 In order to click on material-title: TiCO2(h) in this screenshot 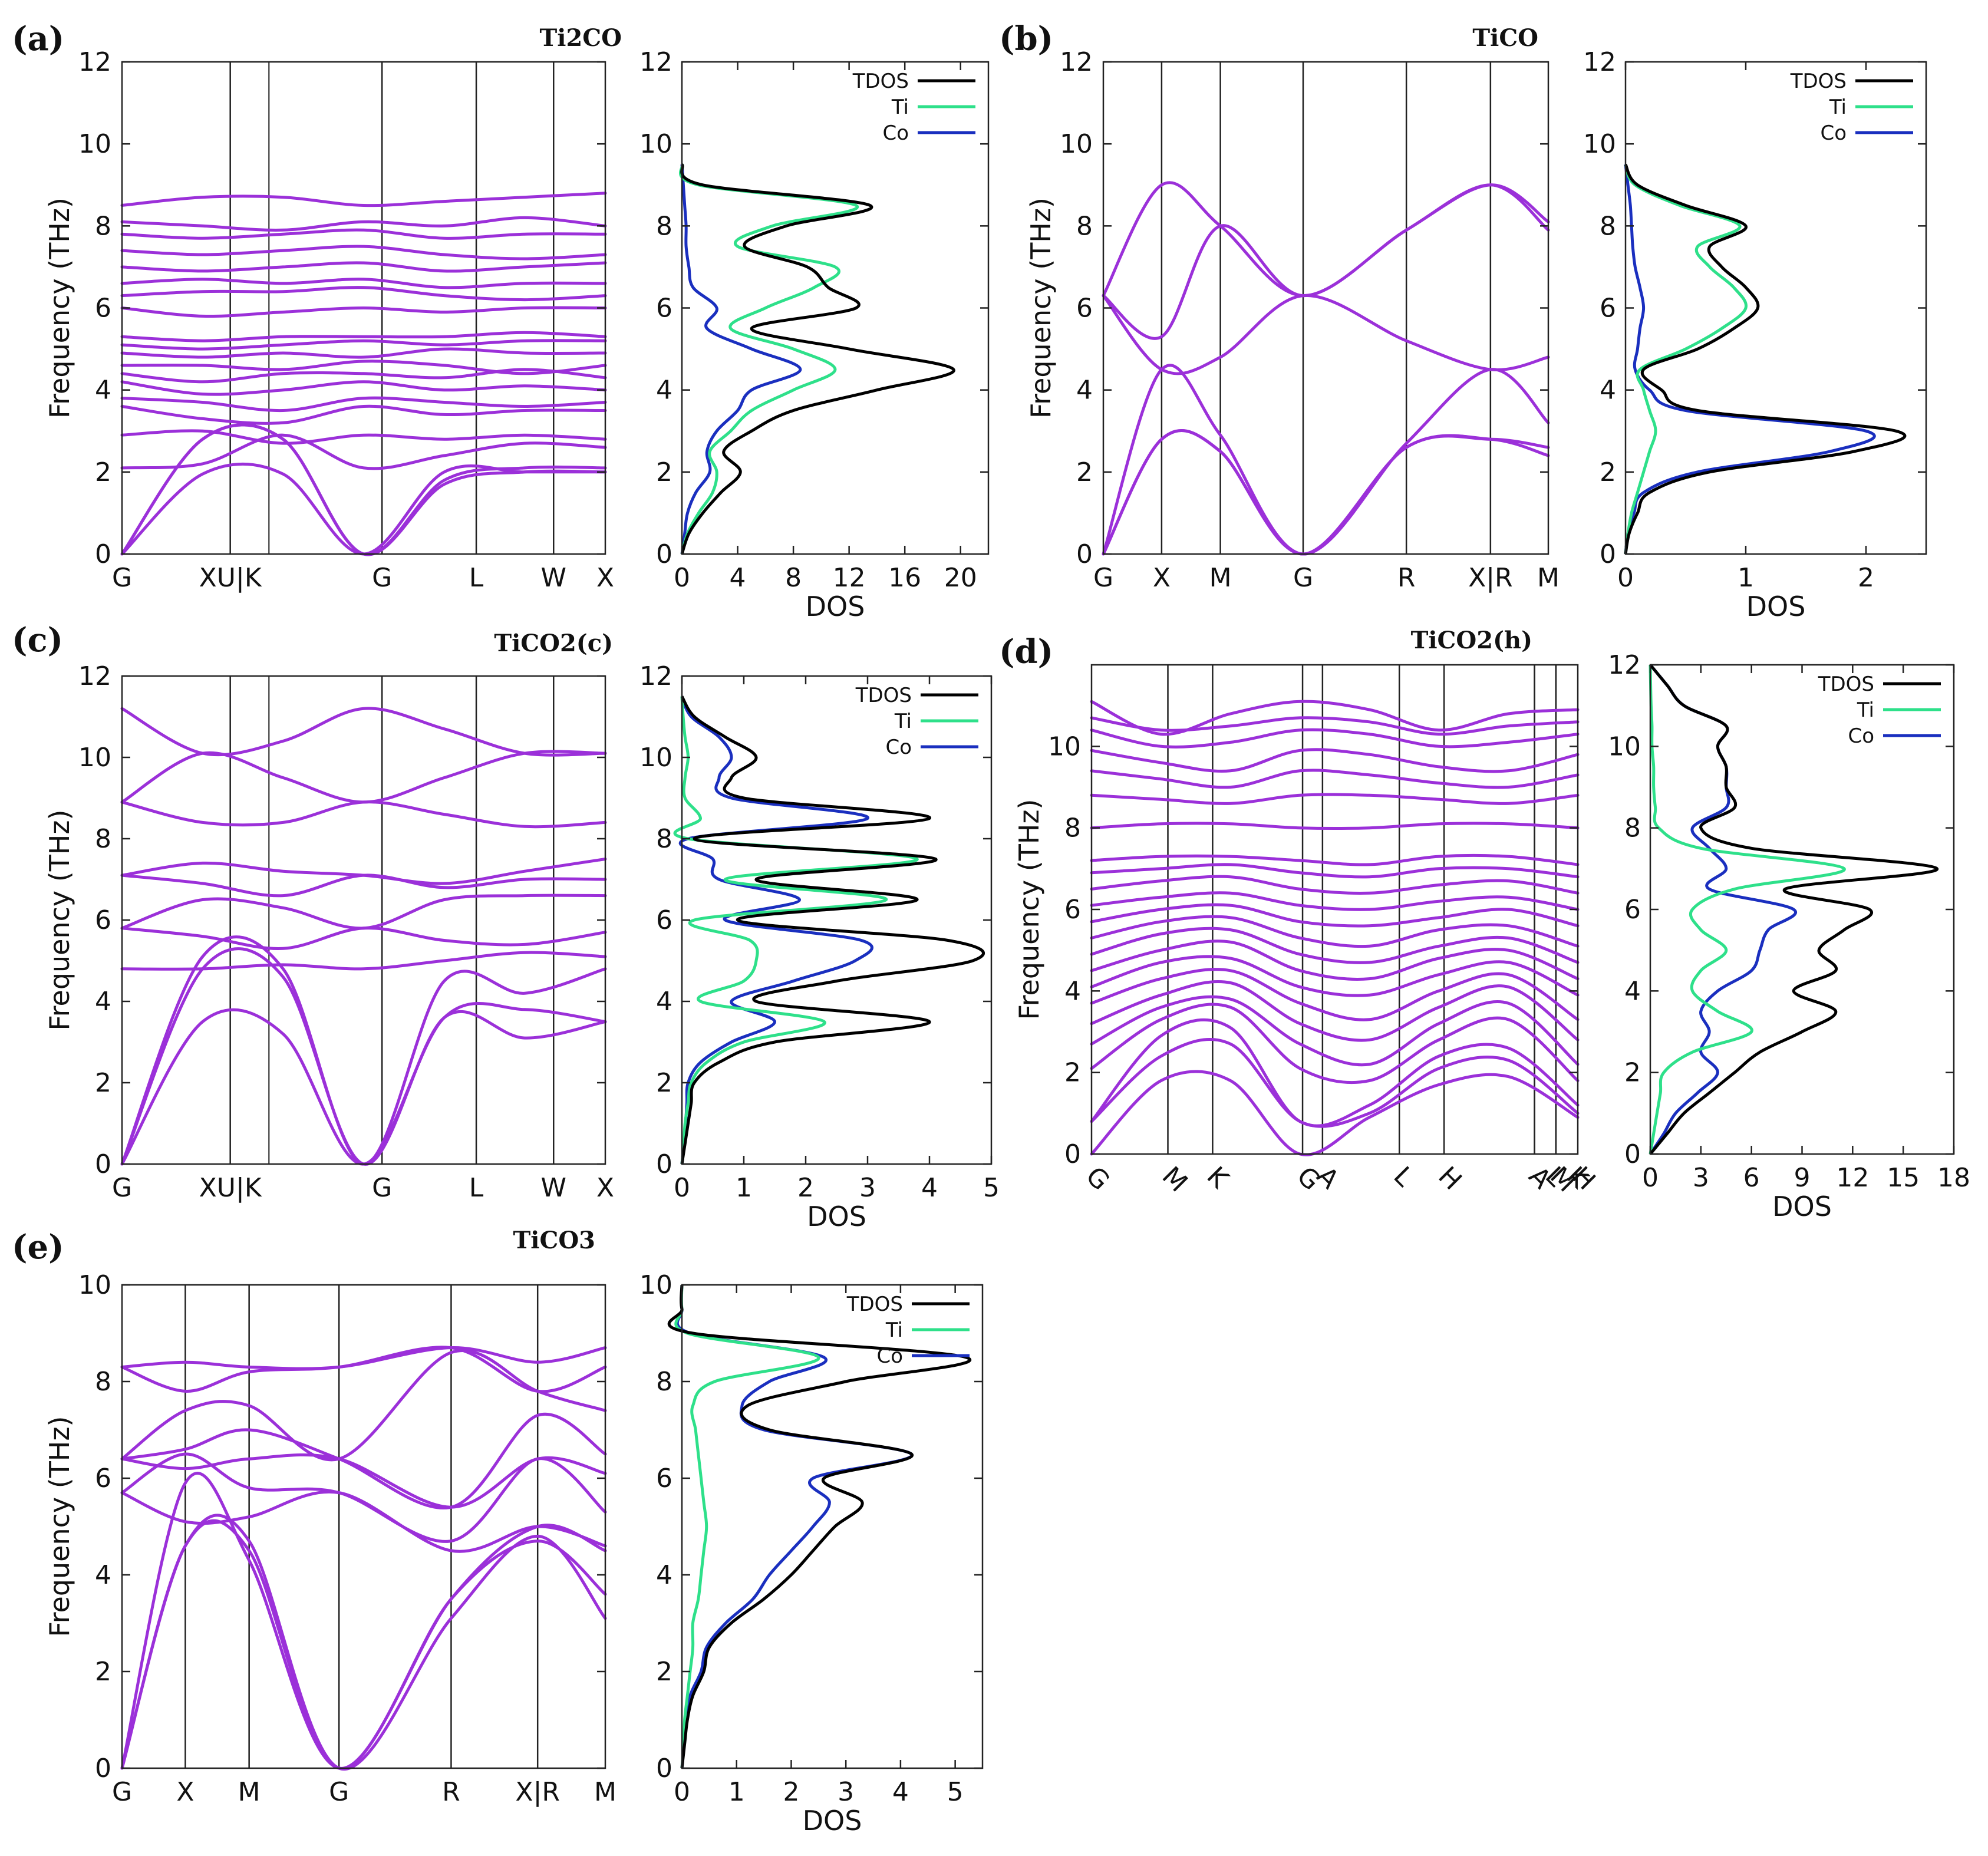, I will do `click(1471, 640)`.